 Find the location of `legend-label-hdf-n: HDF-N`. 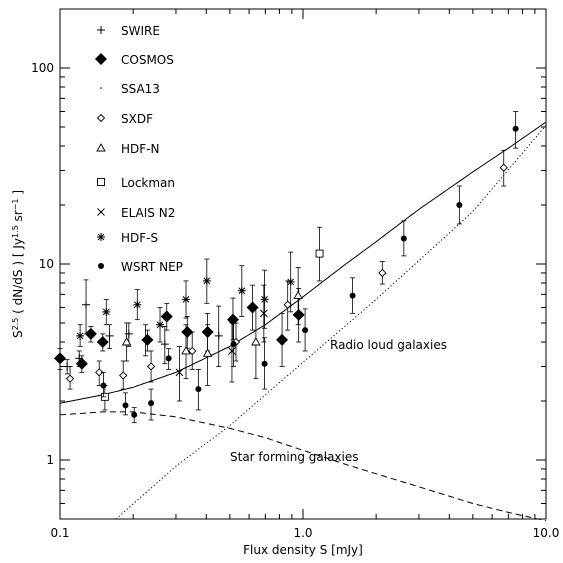

legend-label-hdf-n: HDF-N is located at coordinates (140, 149).